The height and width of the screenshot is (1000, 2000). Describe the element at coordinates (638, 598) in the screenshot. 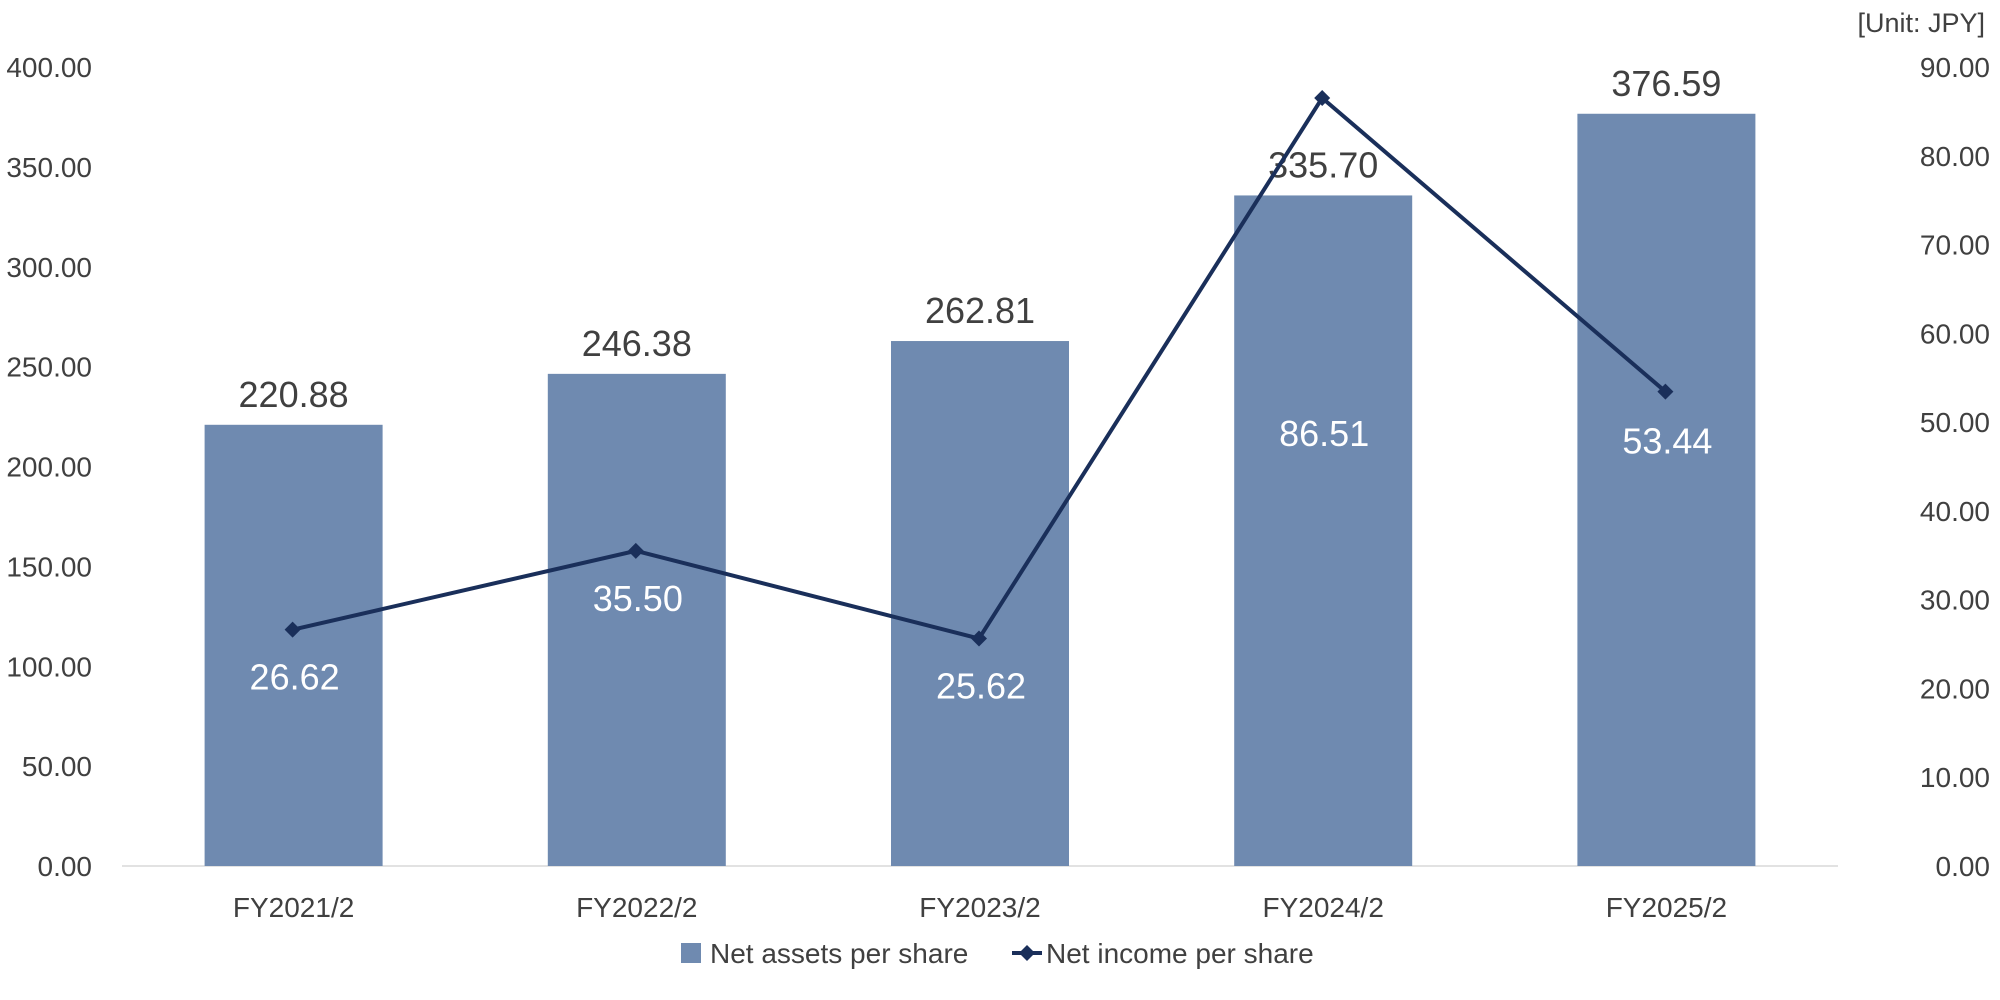

I see `line-data-label: 35.50` at that location.